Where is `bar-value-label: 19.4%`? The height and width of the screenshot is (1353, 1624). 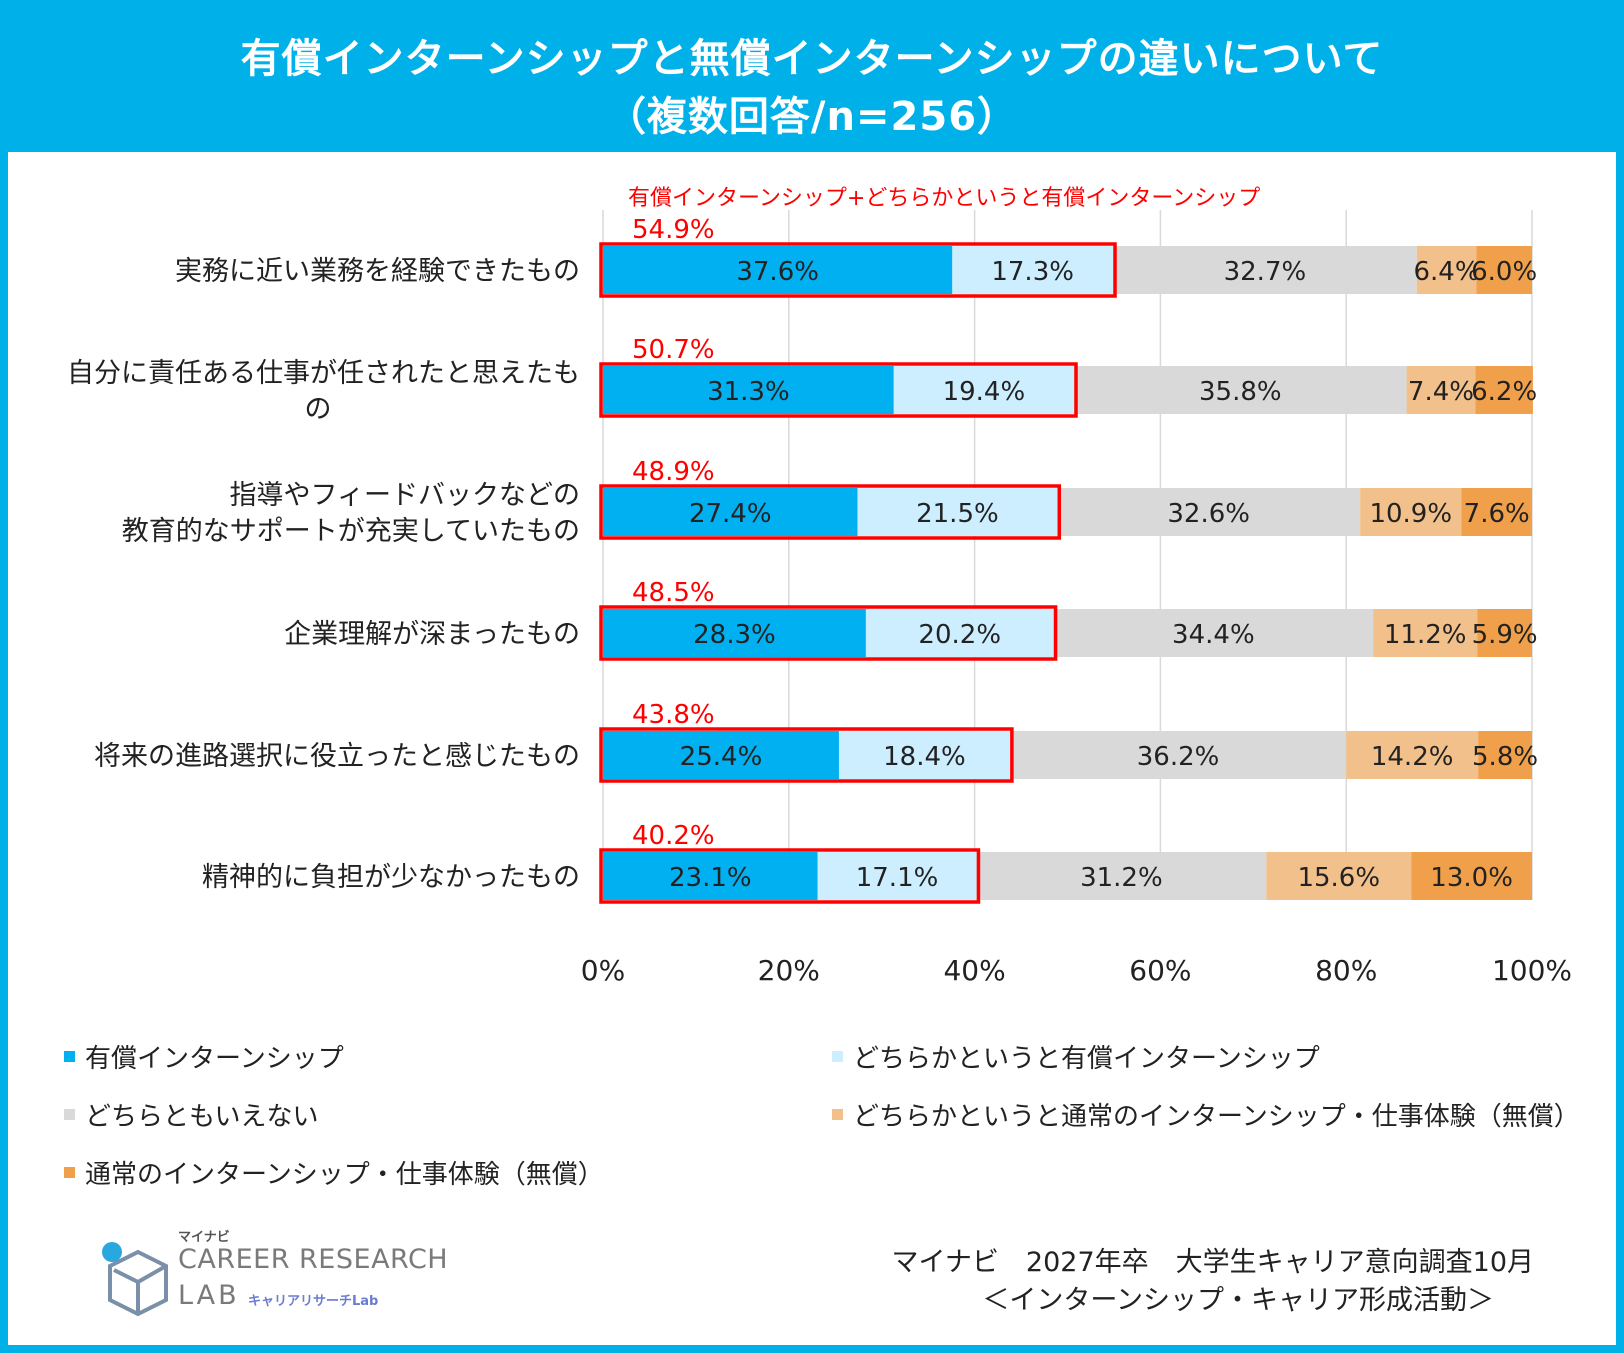
bar-value-label: 19.4% is located at coordinates (984, 392).